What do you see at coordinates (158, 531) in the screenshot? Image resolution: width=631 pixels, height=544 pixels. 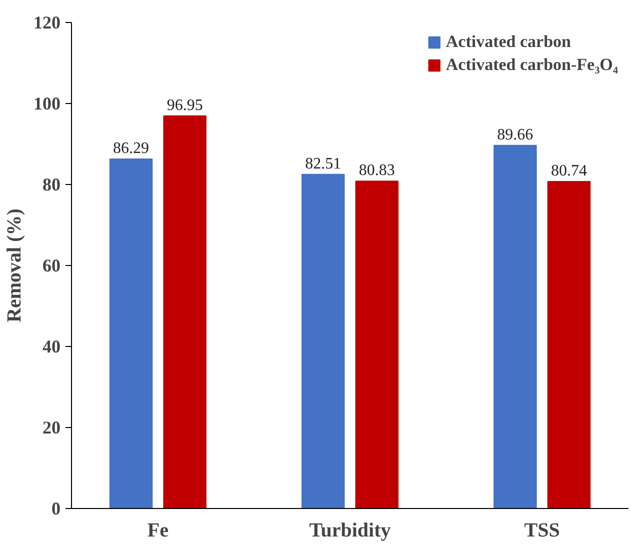 I see `x-tick-label: Fe` at bounding box center [158, 531].